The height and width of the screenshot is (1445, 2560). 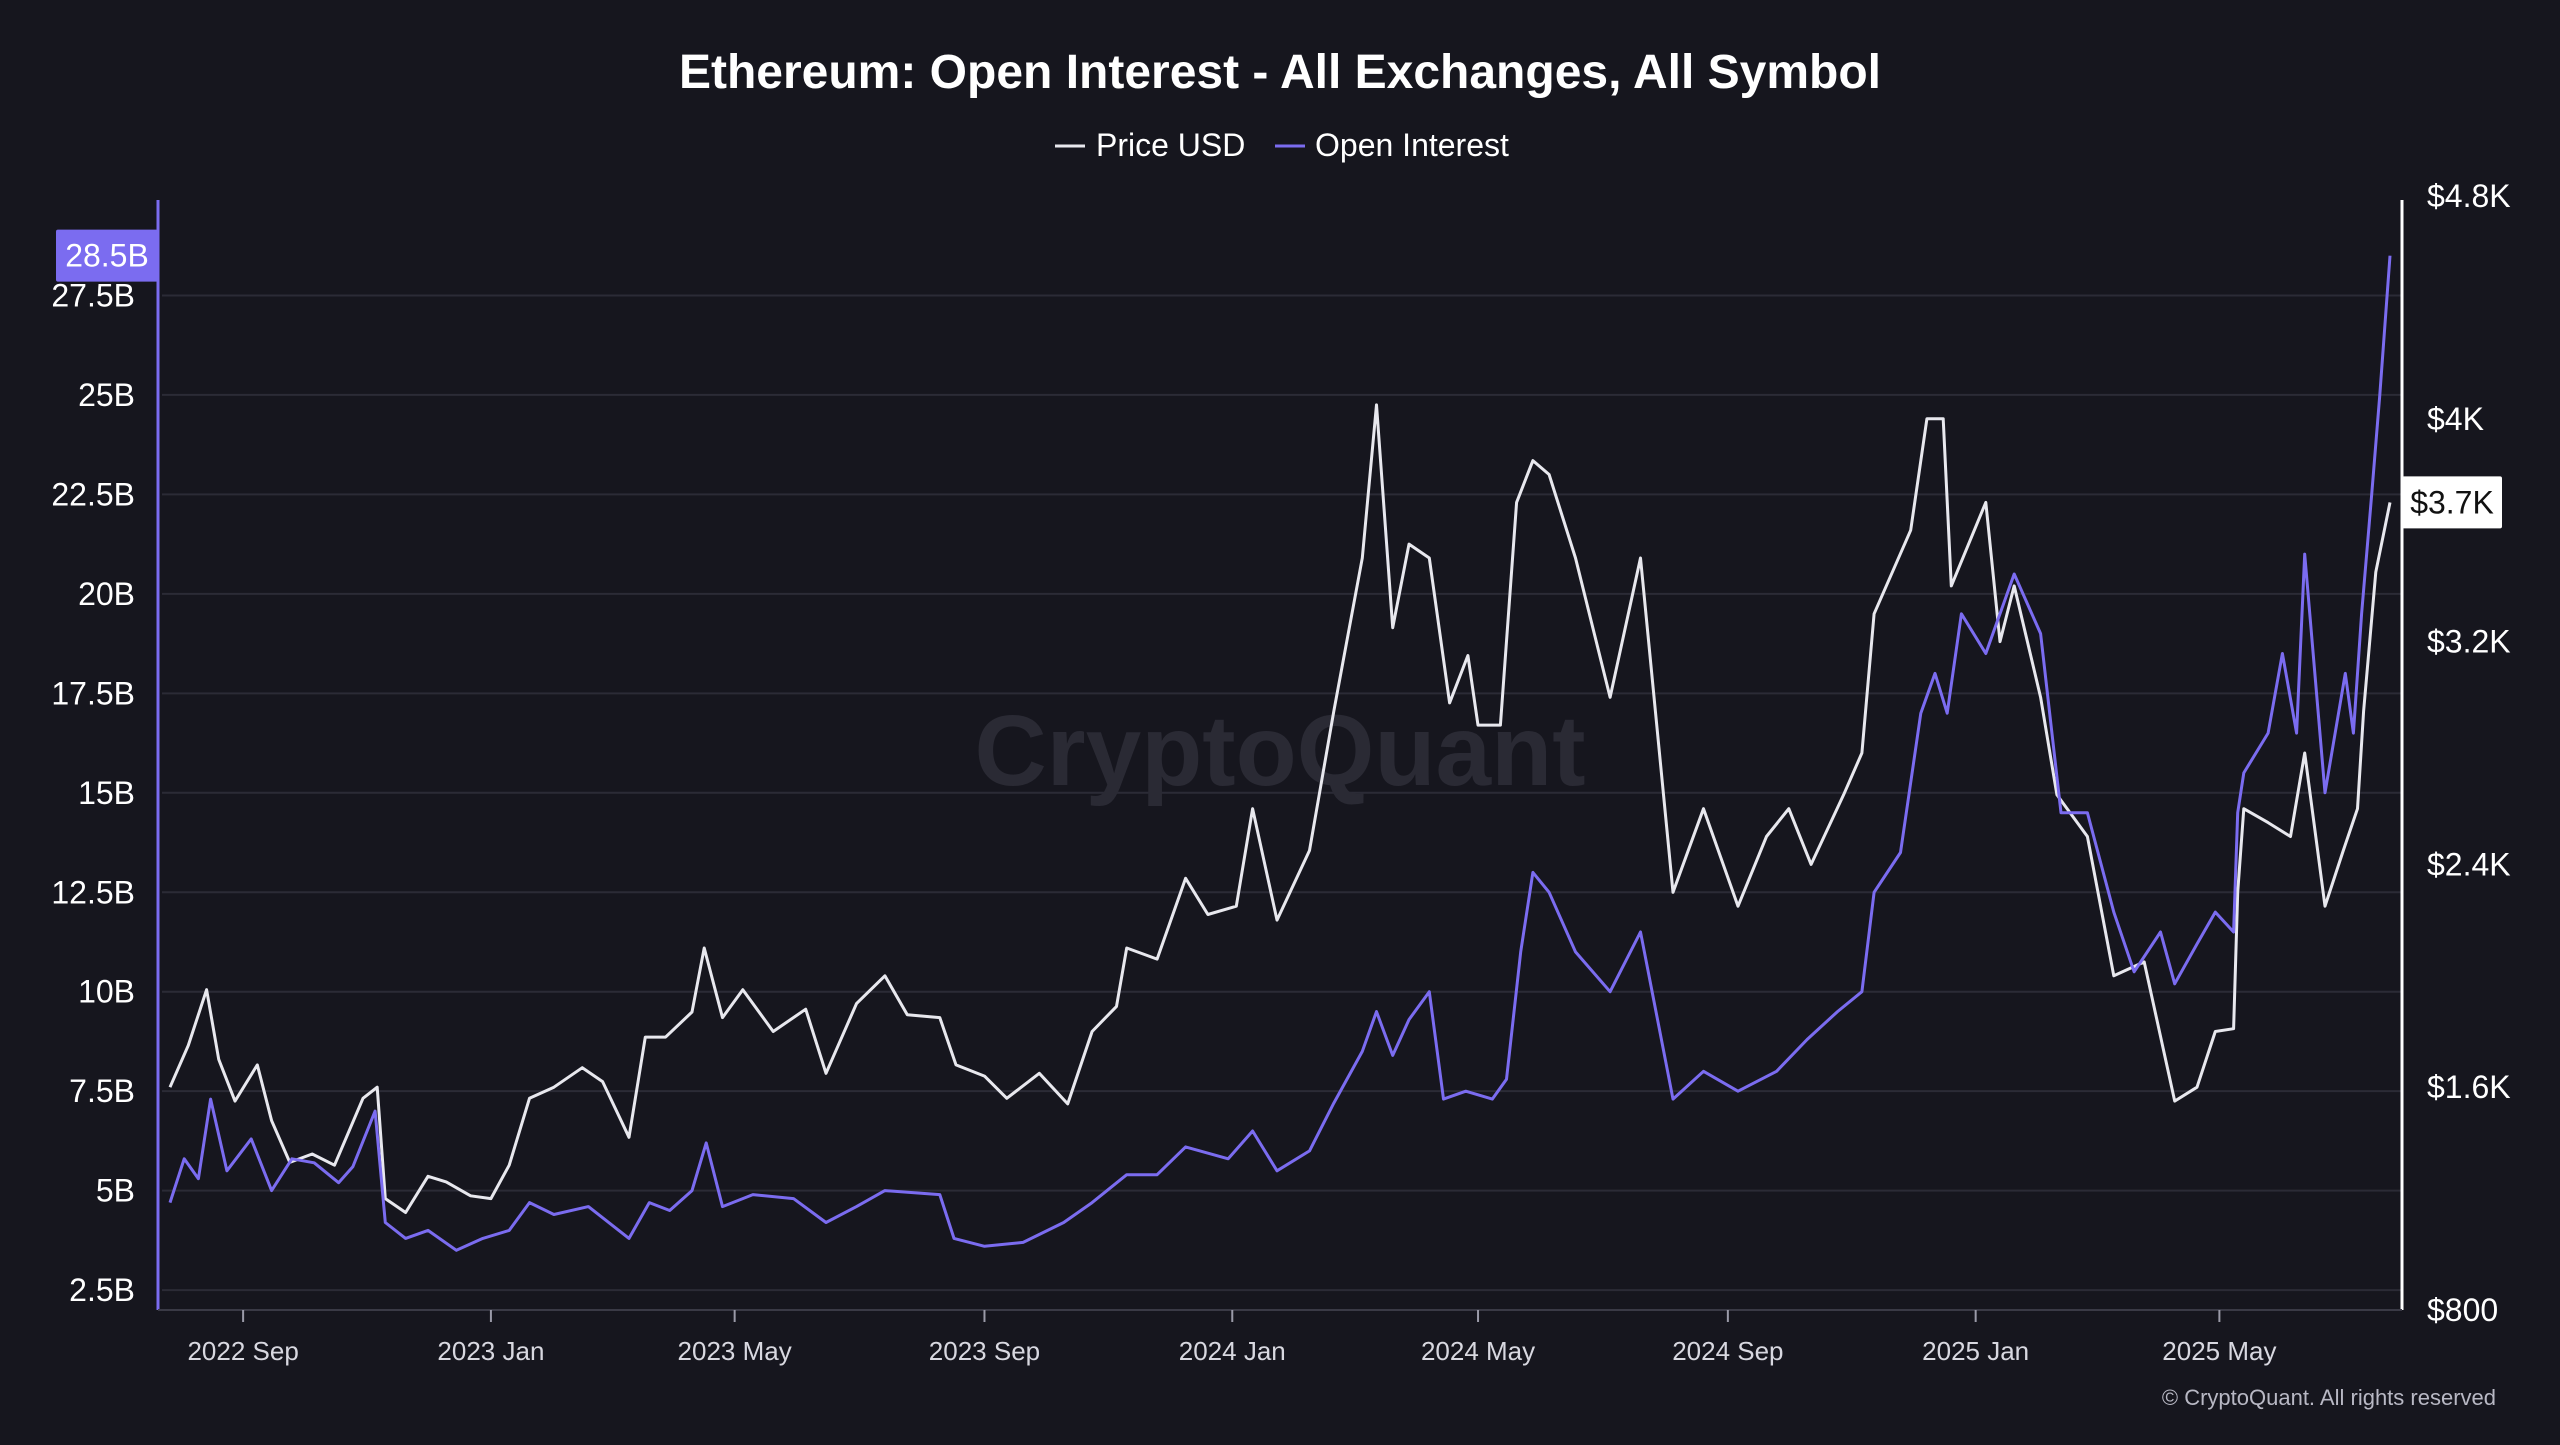 I want to click on copyright-notice: © CryptoQuant. All rights reserved, so click(x=2329, y=1397).